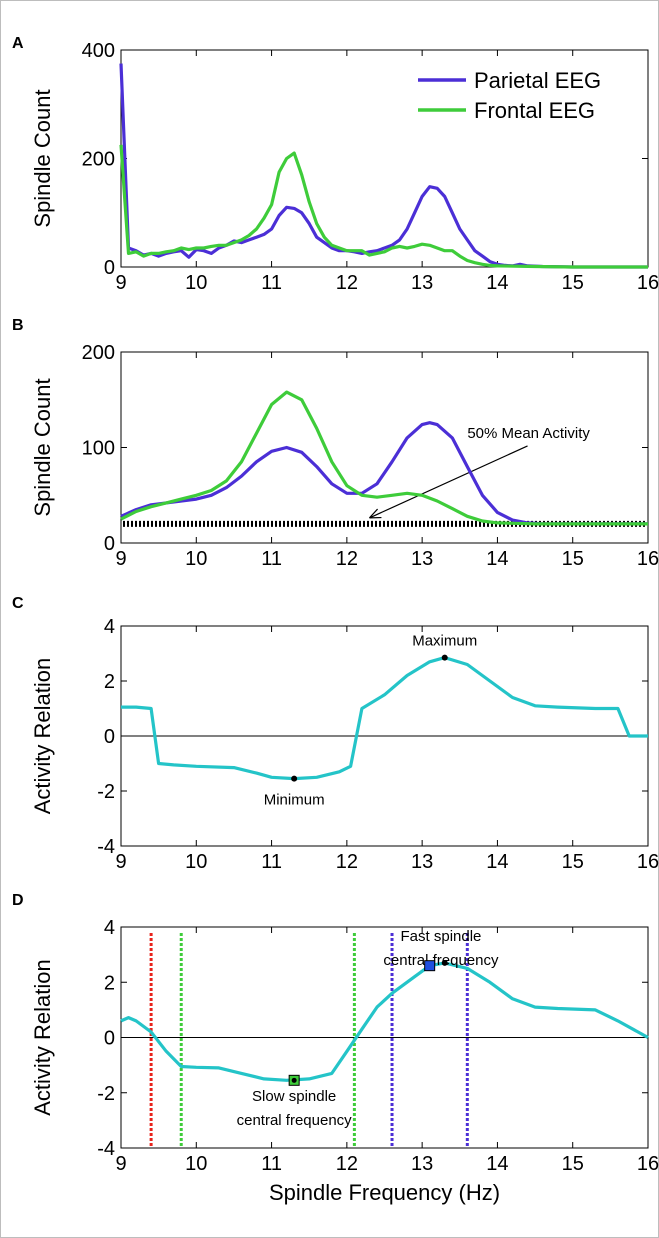 The image size is (659, 1238). I want to click on y-tick-label: 400, so click(98, 51).